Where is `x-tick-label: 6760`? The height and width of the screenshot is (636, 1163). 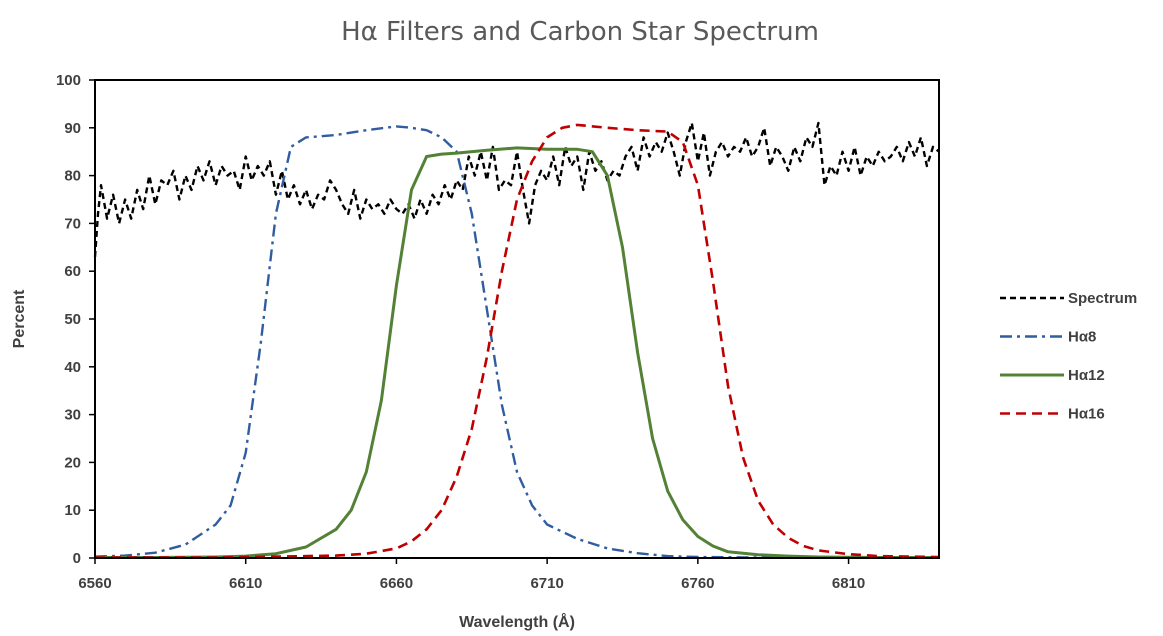
x-tick-label: 6760 is located at coordinates (697, 583).